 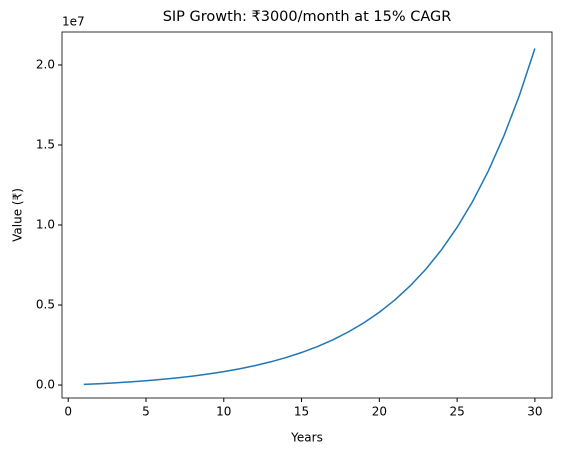 I want to click on y-tick-label: 1.0, so click(x=45, y=225).